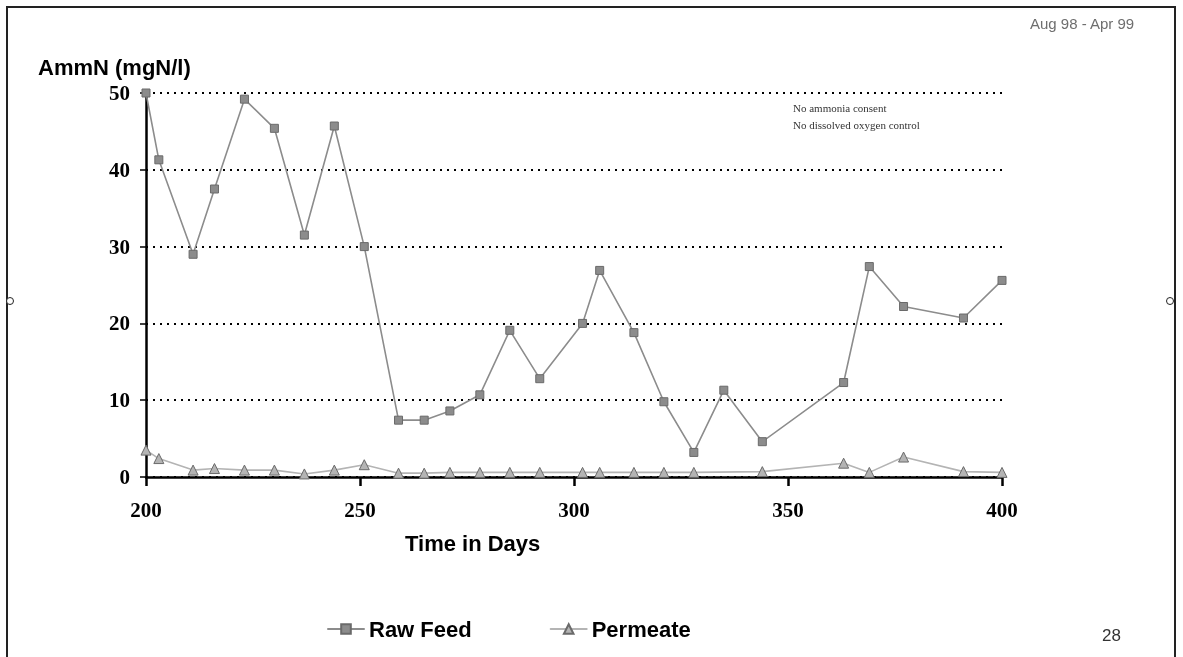 This screenshot has height=657, width=1183. I want to click on x-tick-label: 400, so click(1002, 509).